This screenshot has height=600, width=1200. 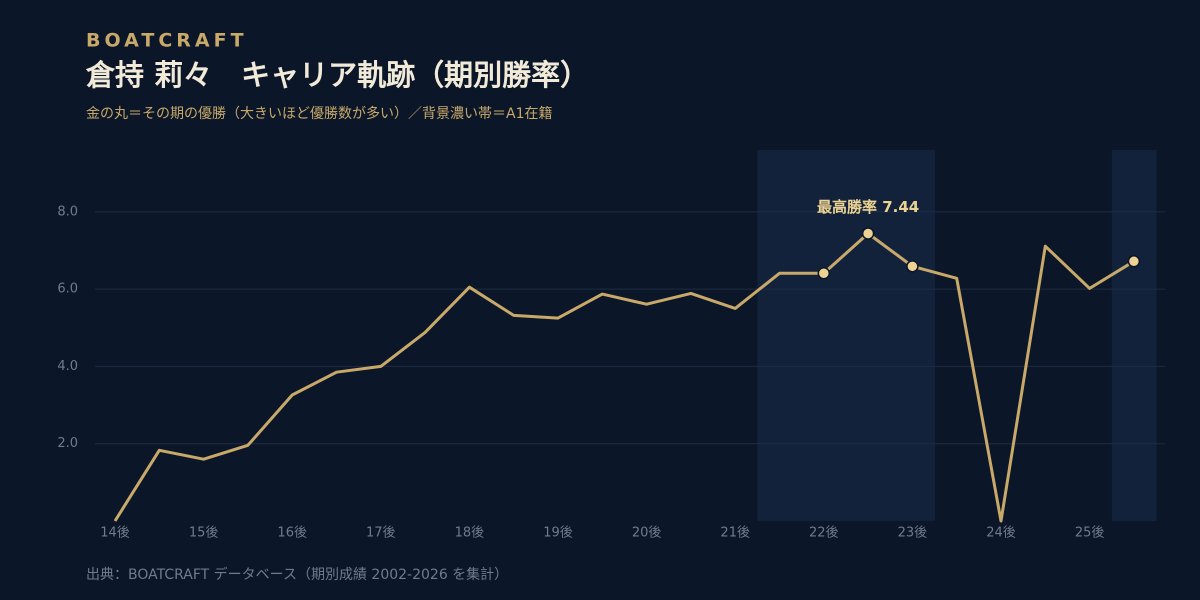 What do you see at coordinates (115, 533) in the screenshot?
I see `x-tick-label: 14後` at bounding box center [115, 533].